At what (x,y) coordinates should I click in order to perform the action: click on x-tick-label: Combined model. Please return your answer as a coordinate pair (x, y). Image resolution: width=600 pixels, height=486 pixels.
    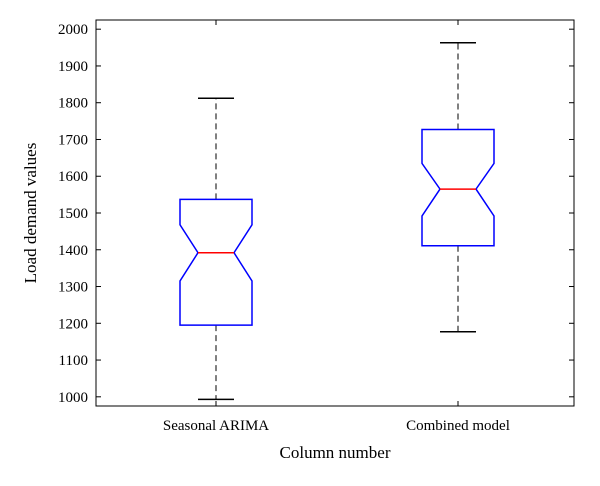
    Looking at the image, I should click on (458, 426).